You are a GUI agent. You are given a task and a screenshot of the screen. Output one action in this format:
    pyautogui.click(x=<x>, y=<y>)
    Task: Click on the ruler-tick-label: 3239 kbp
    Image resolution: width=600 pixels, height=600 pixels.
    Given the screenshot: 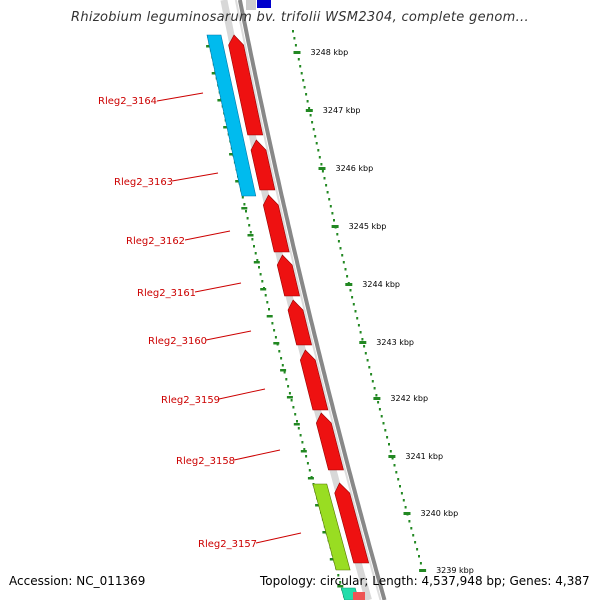 What is the action you would take?
    pyautogui.click(x=455, y=570)
    